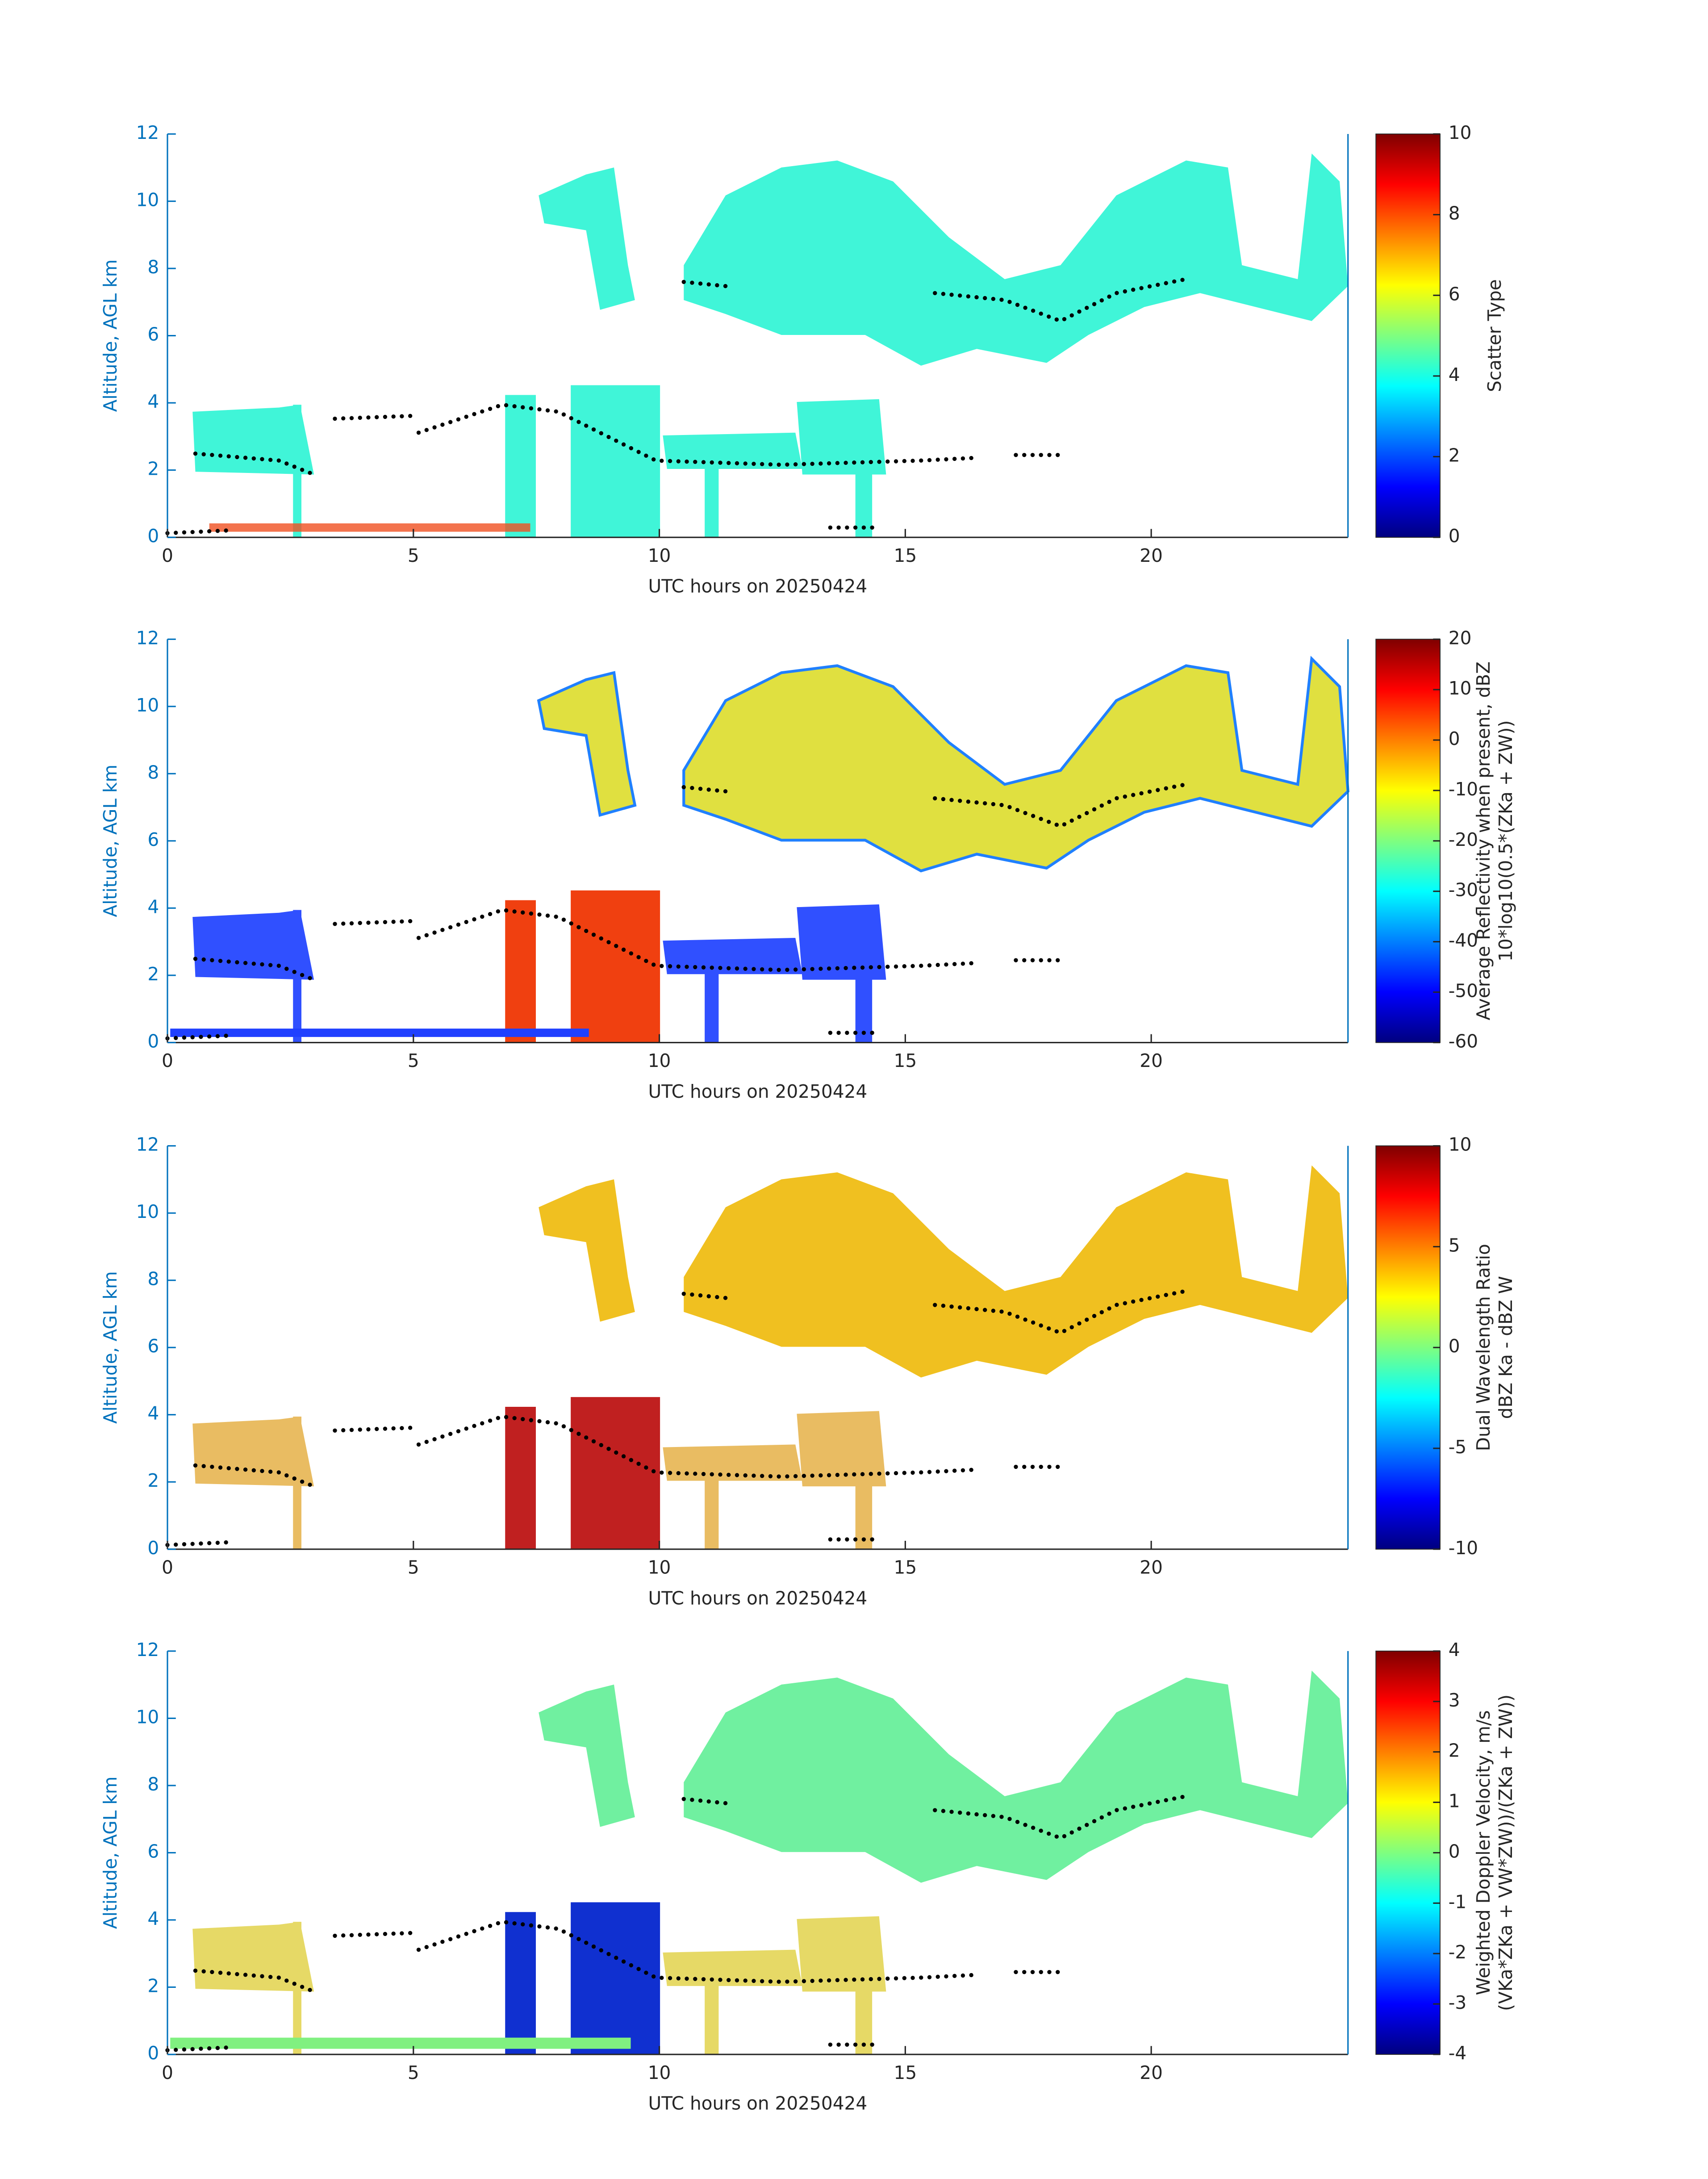 The image size is (1708, 2179). What do you see at coordinates (1458, 2053) in the screenshot?
I see `colorbar-tick-label: -4` at bounding box center [1458, 2053].